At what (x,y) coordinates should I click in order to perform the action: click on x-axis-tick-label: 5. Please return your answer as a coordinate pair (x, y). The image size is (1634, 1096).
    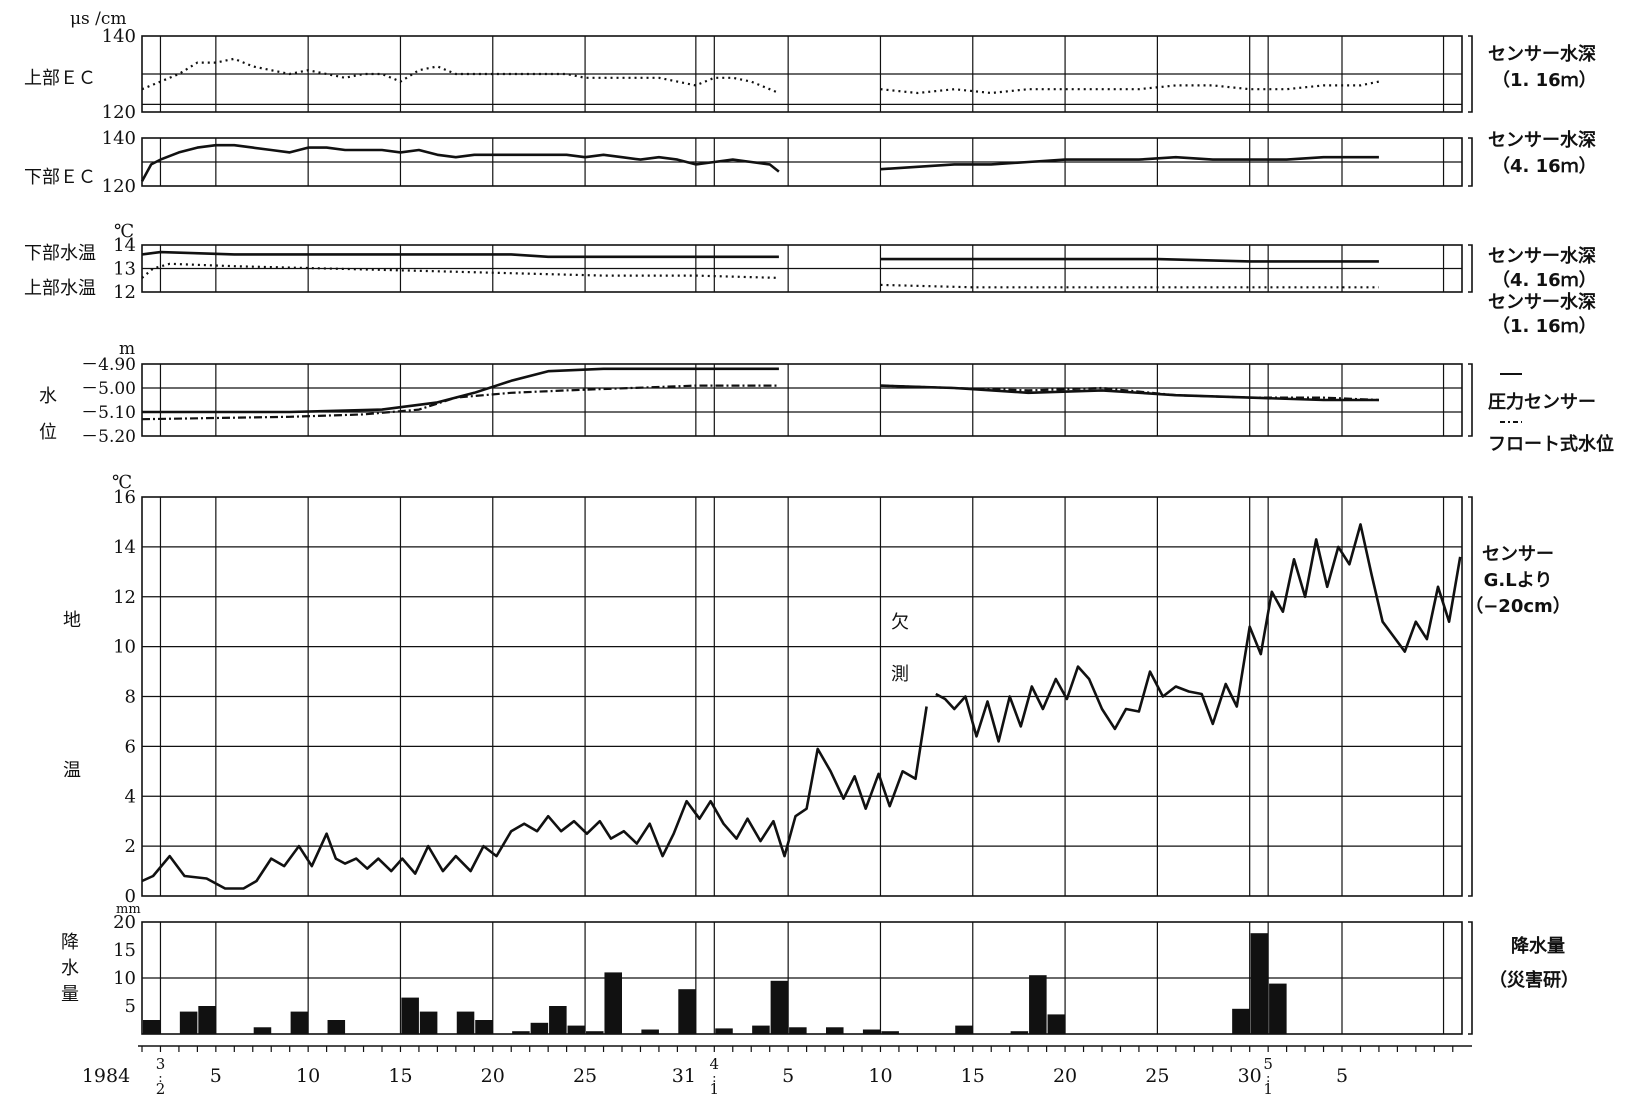
    Looking at the image, I should click on (788, 1076).